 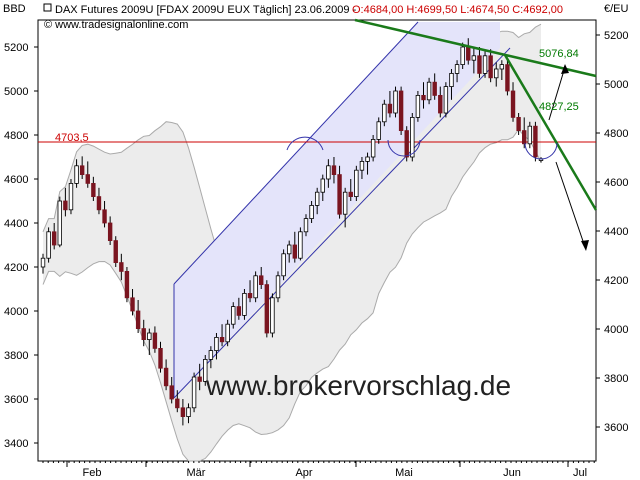 I want to click on left-axis-tick-label: 4400, so click(x=16, y=224).